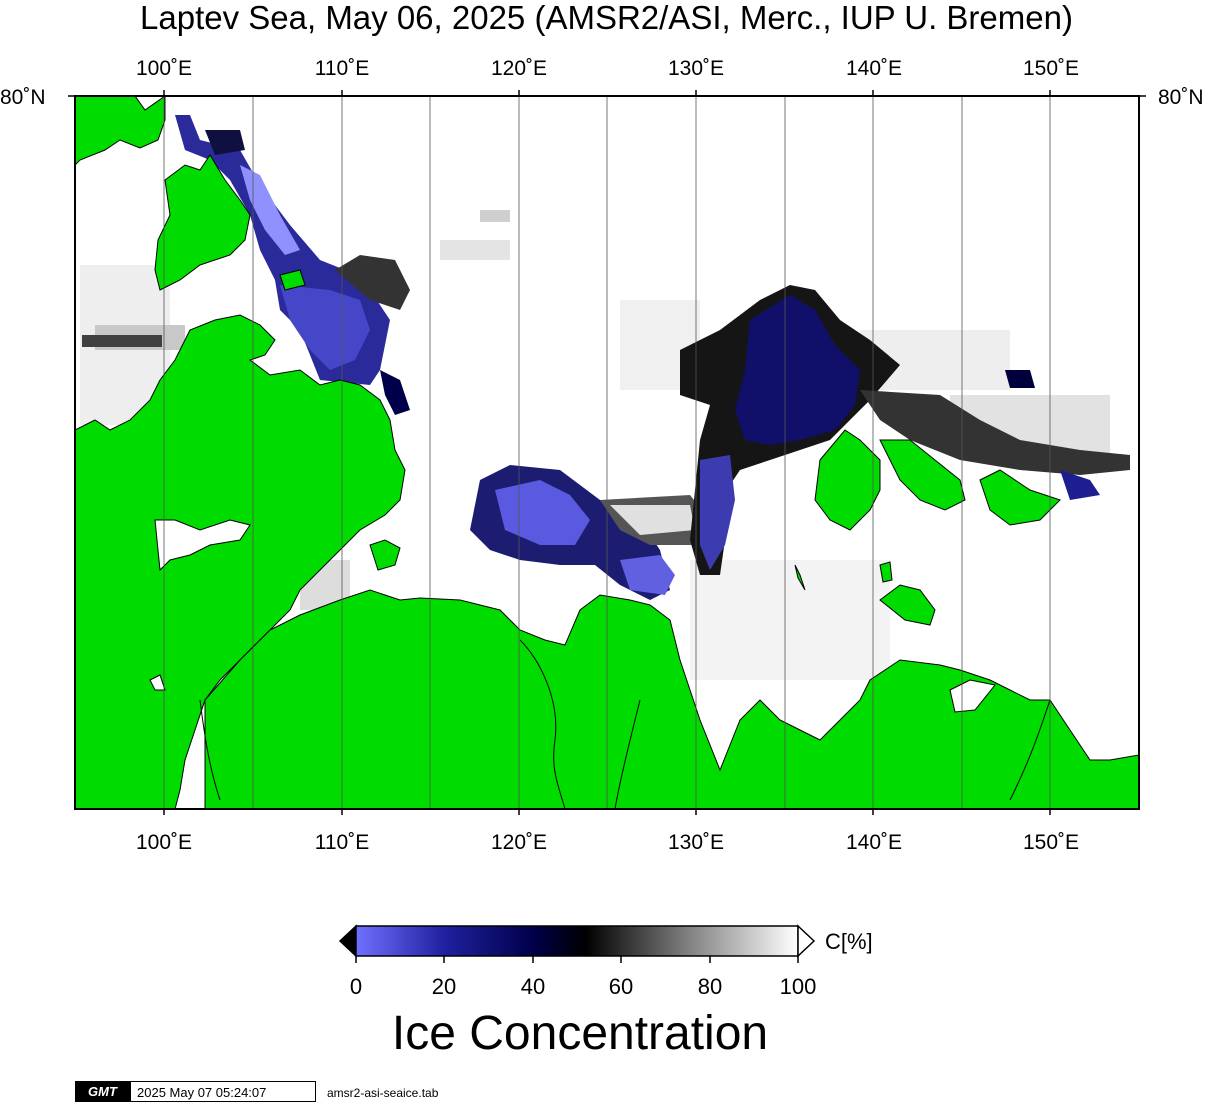 This screenshot has height=1104, width=1213. I want to click on land-bolshevik-island, so click(202, 222).